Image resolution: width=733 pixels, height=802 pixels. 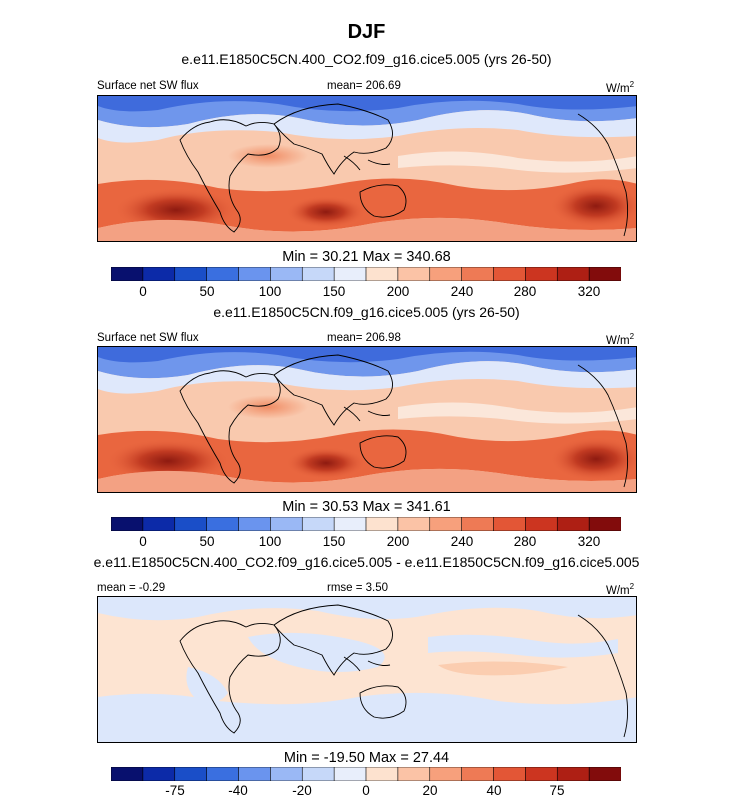 What do you see at coordinates (517, 162) in the screenshot?
I see `panel1-equatorial-band` at bounding box center [517, 162].